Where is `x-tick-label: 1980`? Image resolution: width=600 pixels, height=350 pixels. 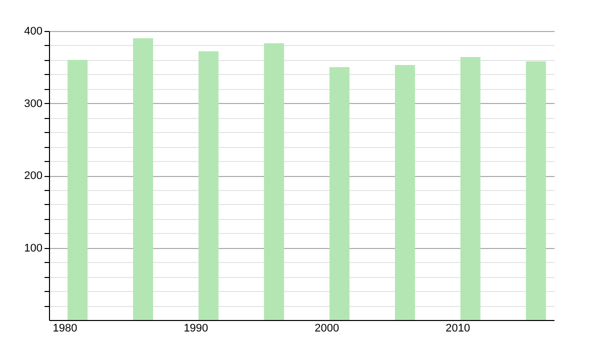 x-tick-label: 1980 is located at coordinates (65, 328).